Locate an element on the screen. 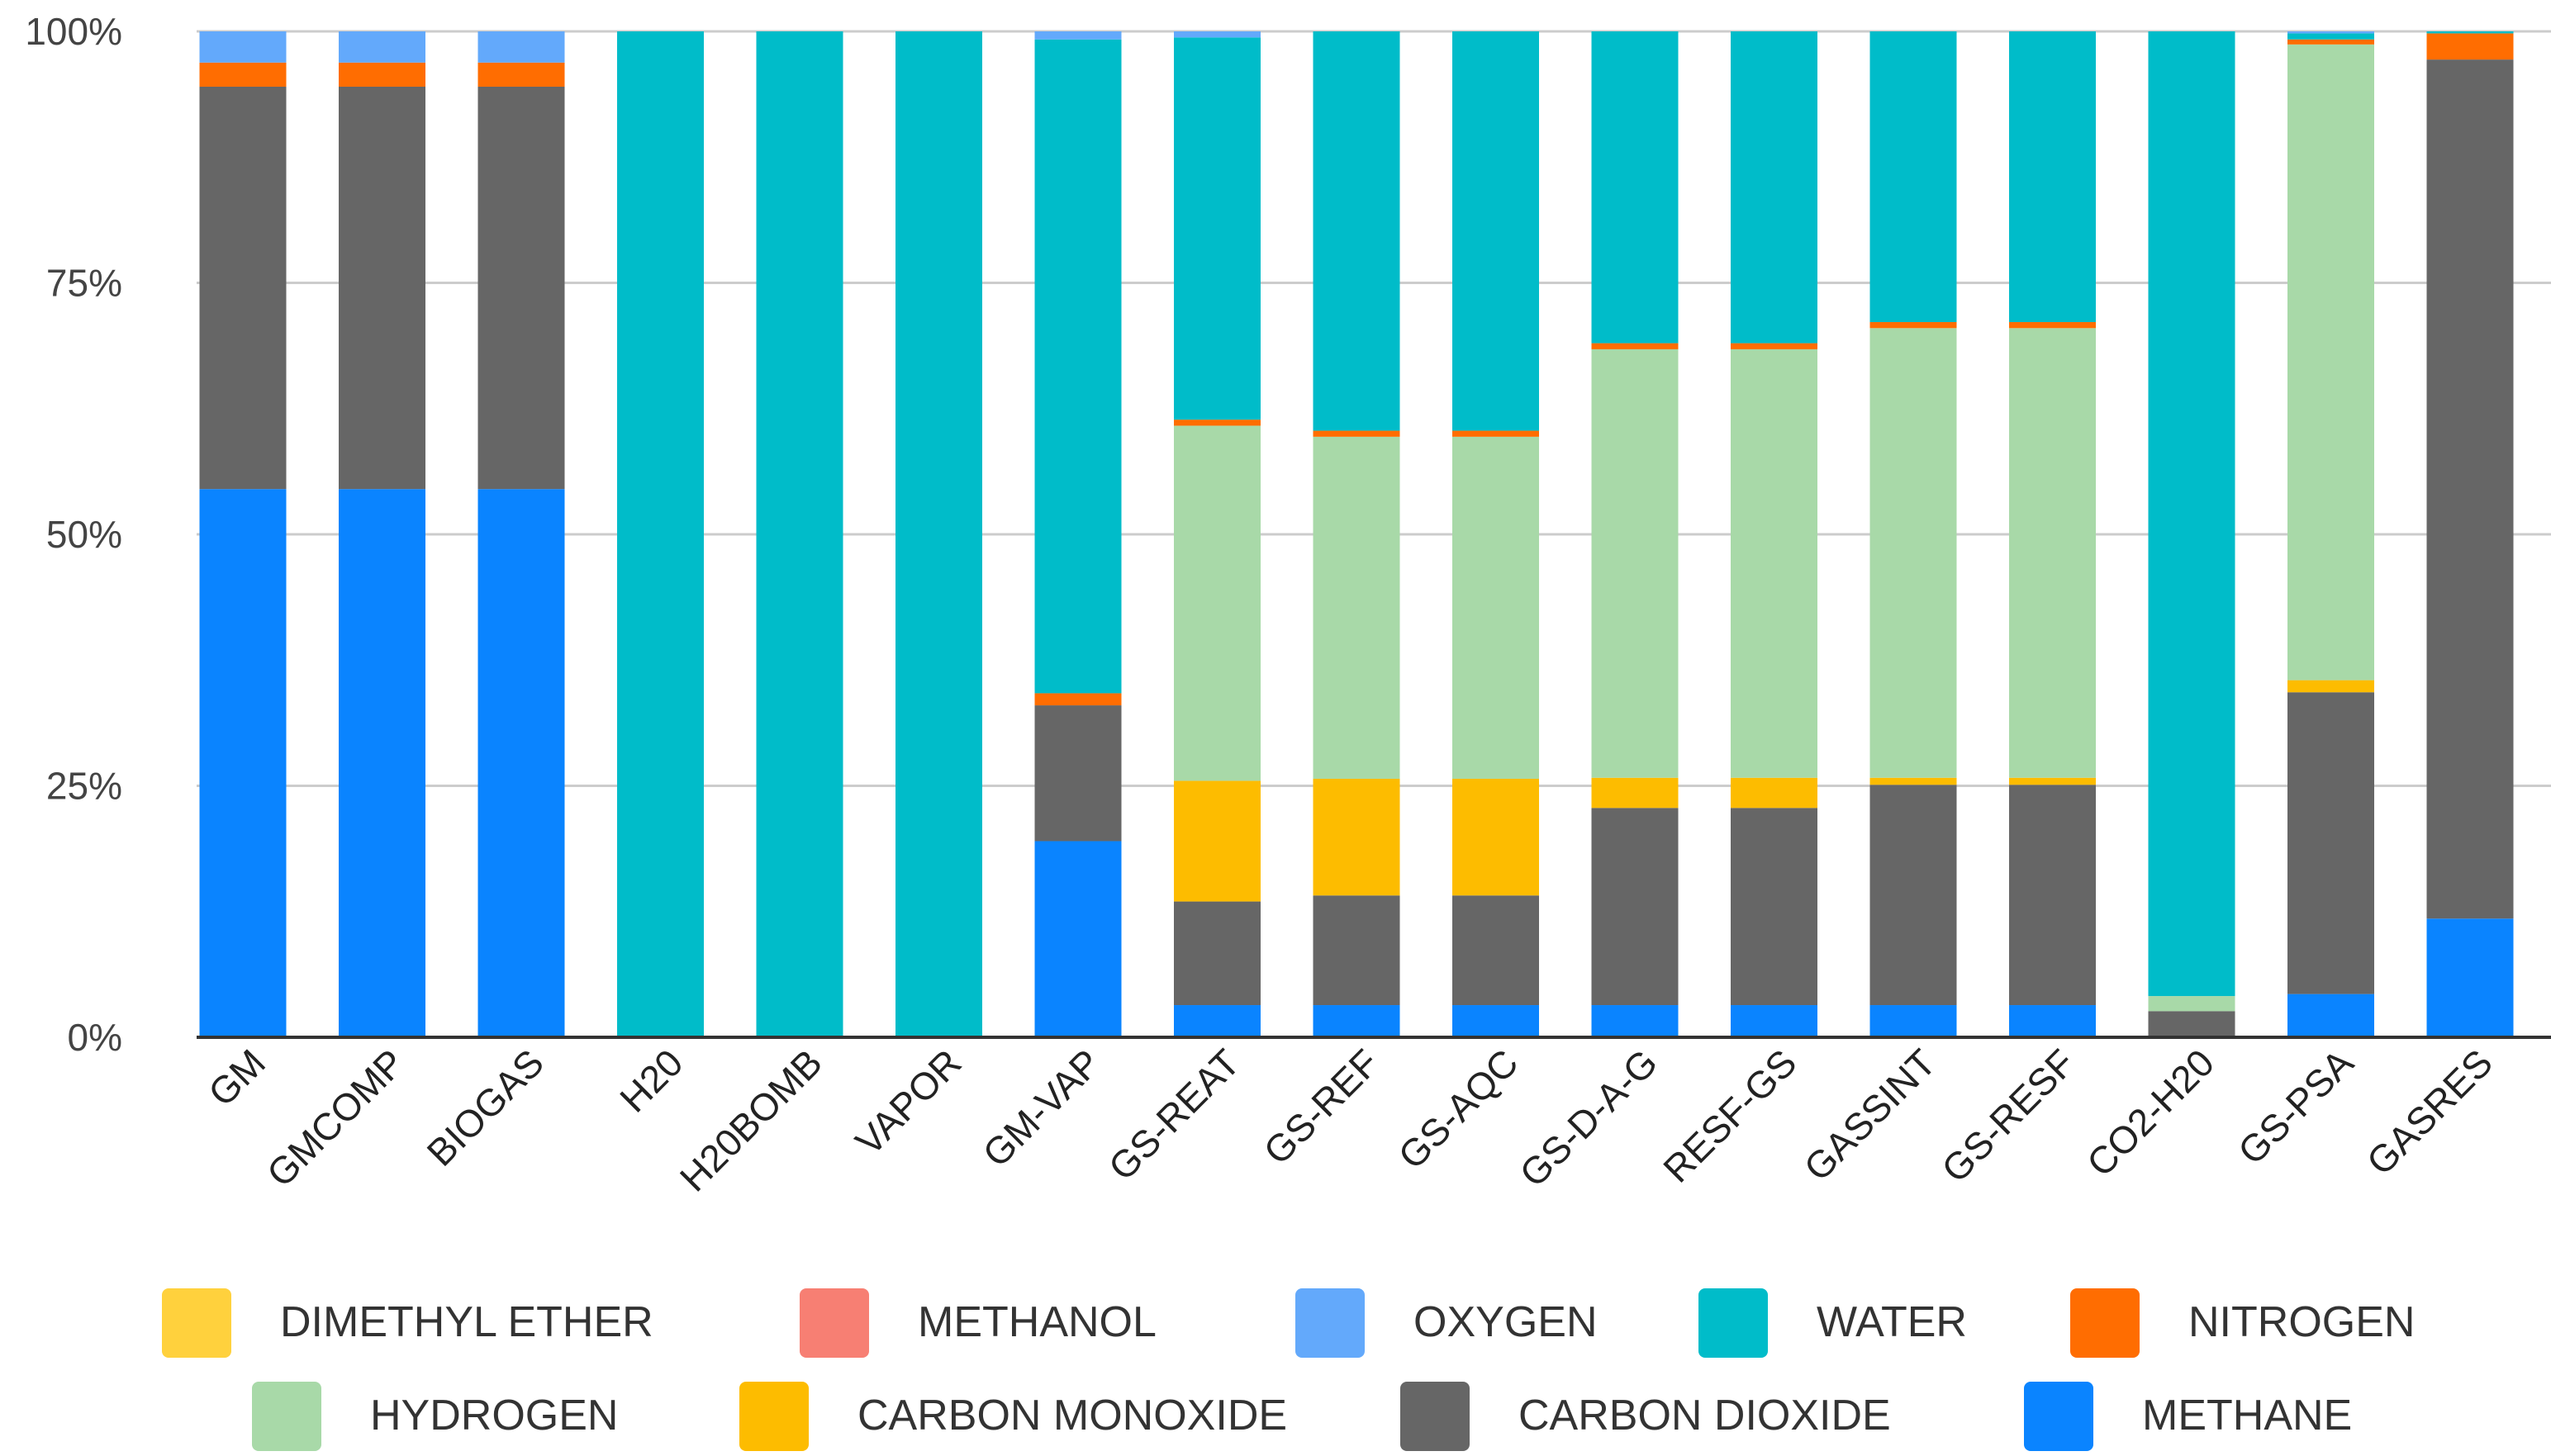  bar-segment-co2-h20-water is located at coordinates (2191, 514).